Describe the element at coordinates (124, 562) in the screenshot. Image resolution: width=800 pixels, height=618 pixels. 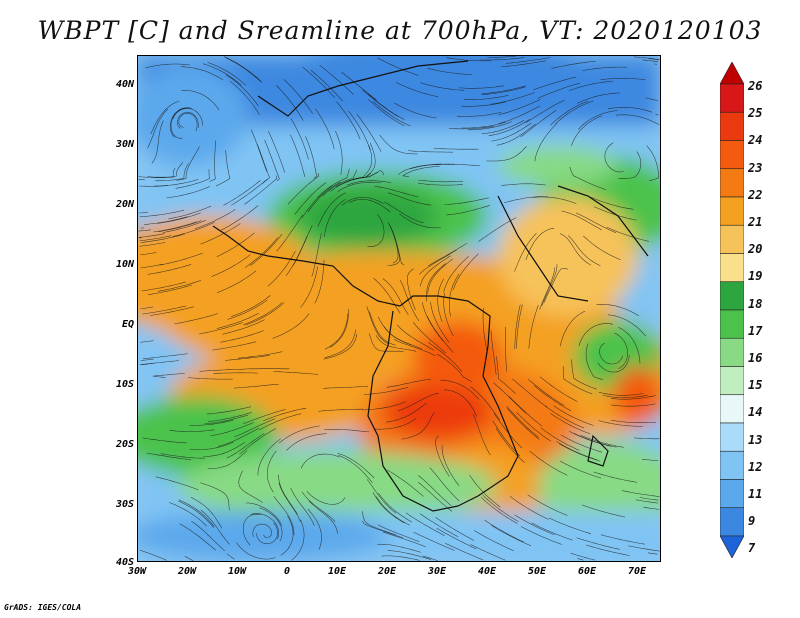
I see `lat-label: 40S` at that location.